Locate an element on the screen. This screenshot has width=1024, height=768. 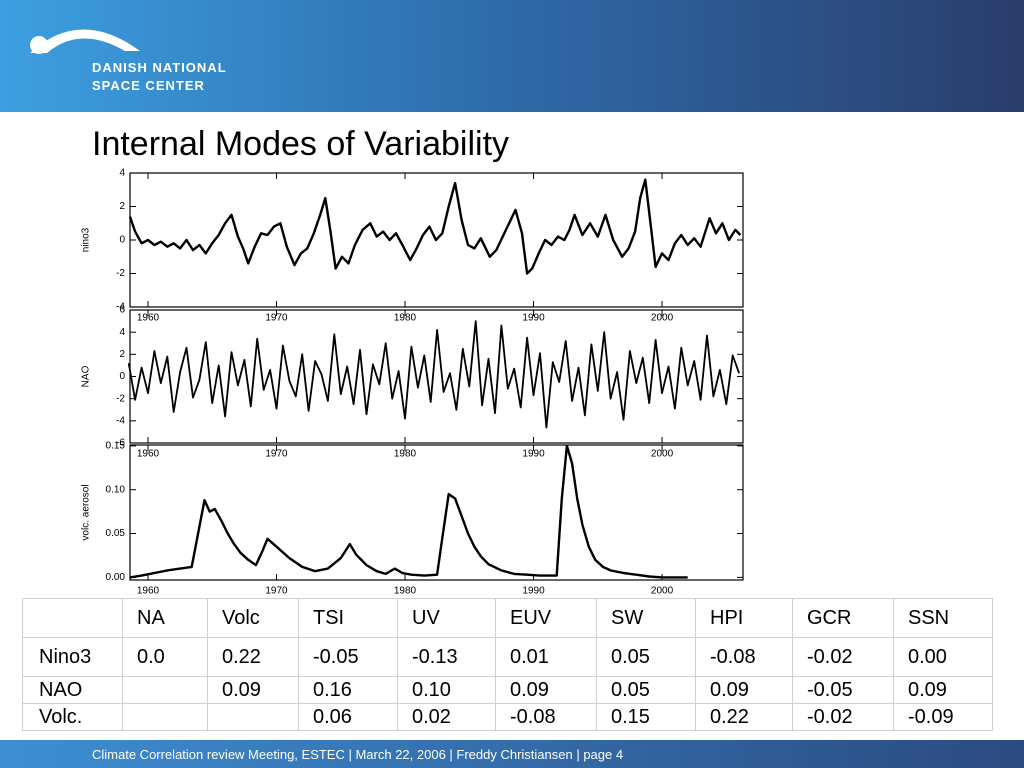
y-axis-label: volc. aerosol is located at coordinates (86, 512).